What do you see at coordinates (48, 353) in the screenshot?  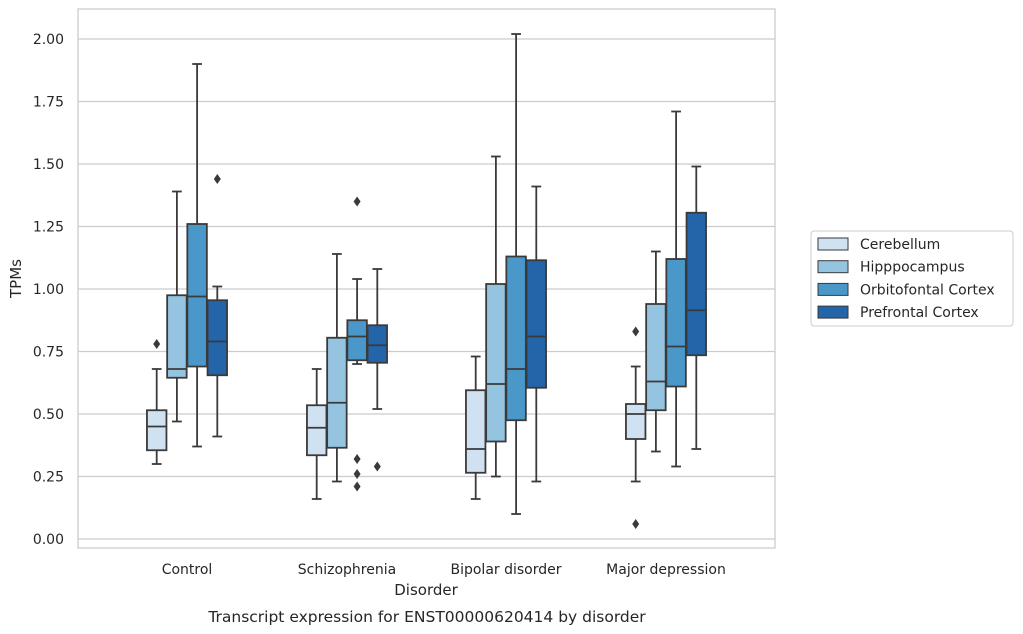 I see `y-tick-label: 0.75` at bounding box center [48, 353].